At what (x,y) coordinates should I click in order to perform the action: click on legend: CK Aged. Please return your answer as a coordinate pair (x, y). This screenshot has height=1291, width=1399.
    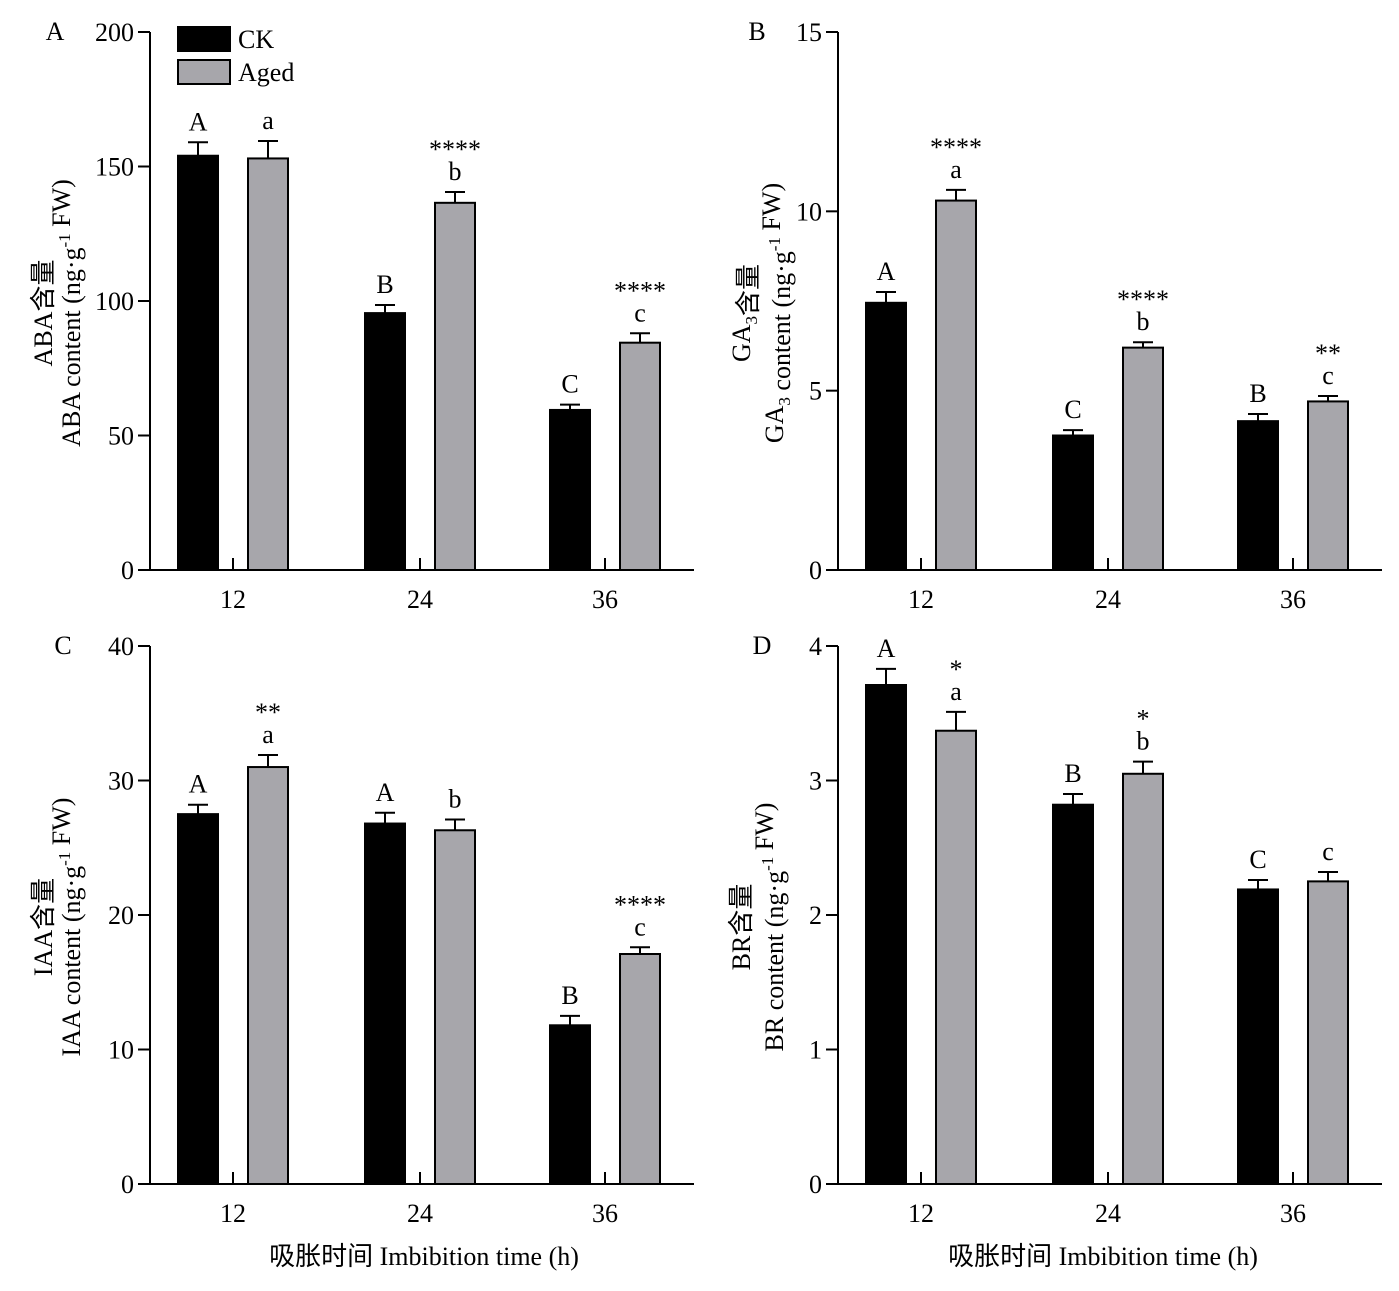
    Looking at the image, I should click on (235, 56).